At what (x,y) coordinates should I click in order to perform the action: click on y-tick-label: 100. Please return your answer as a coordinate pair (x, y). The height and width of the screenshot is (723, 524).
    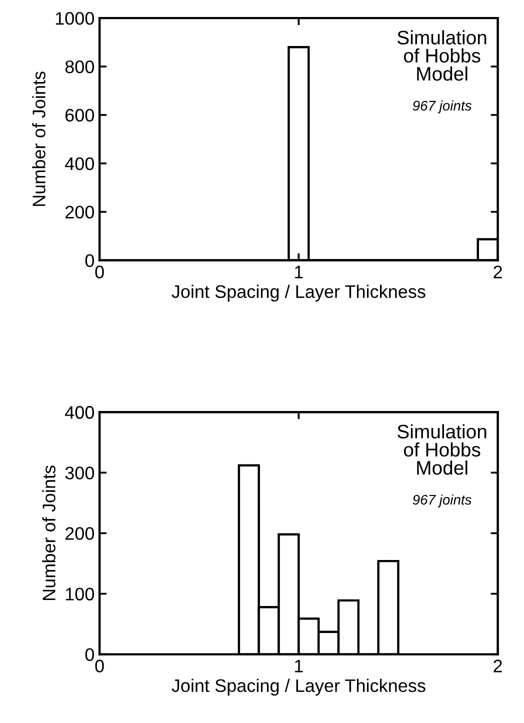
    Looking at the image, I should click on (80, 594).